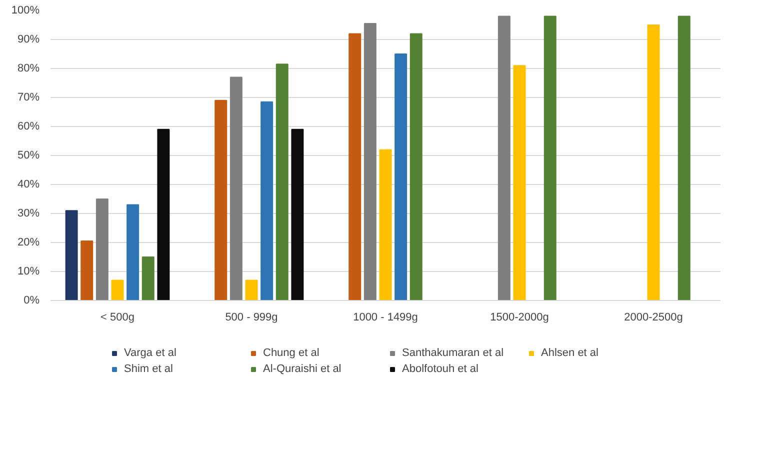 This screenshot has height=449, width=761. I want to click on y-tick-label: 70%, so click(28, 98).